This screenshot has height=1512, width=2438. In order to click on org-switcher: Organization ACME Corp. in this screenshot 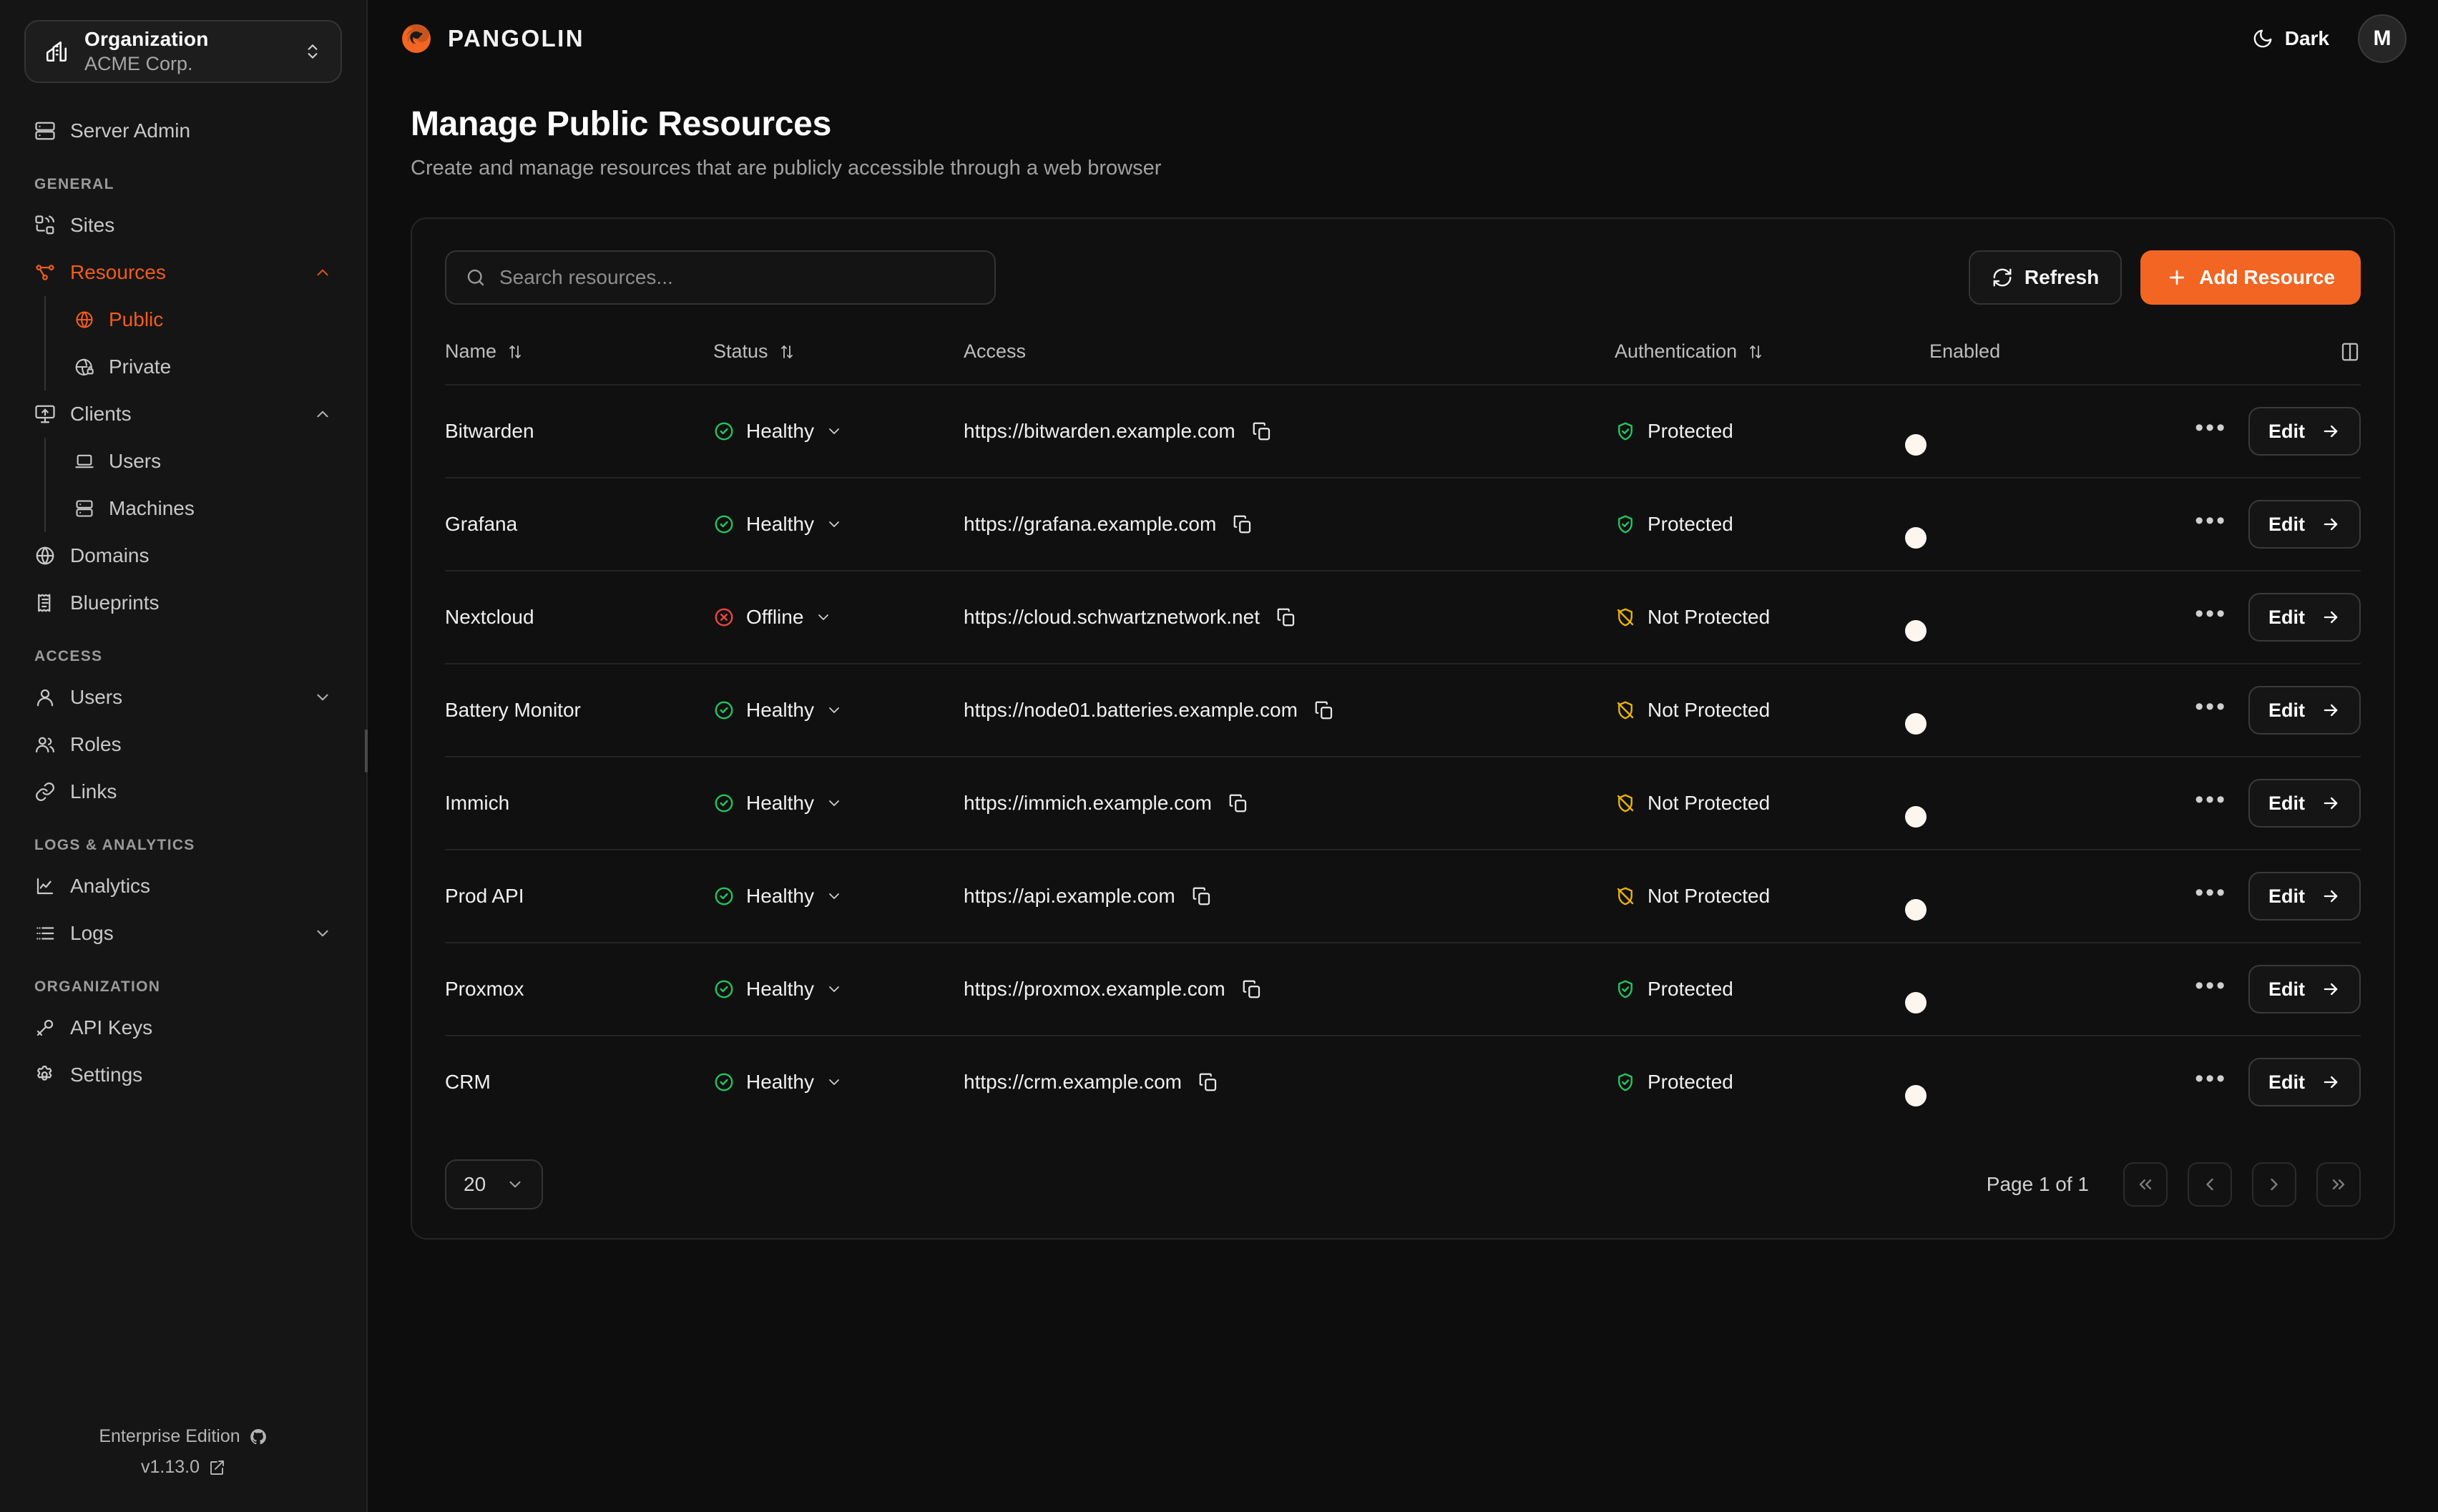, I will do `click(183, 51)`.